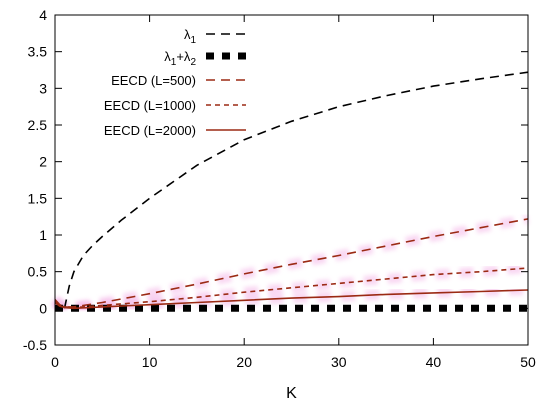  Describe the element at coordinates (43, 15) in the screenshot. I see `y-tick-label: 4` at that location.